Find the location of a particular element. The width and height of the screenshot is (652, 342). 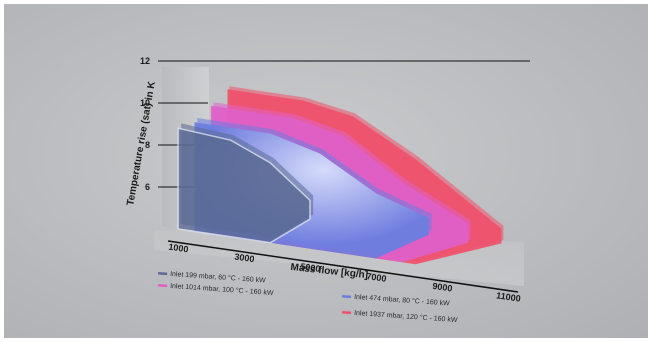

grid-stub is located at coordinates (251, 18).